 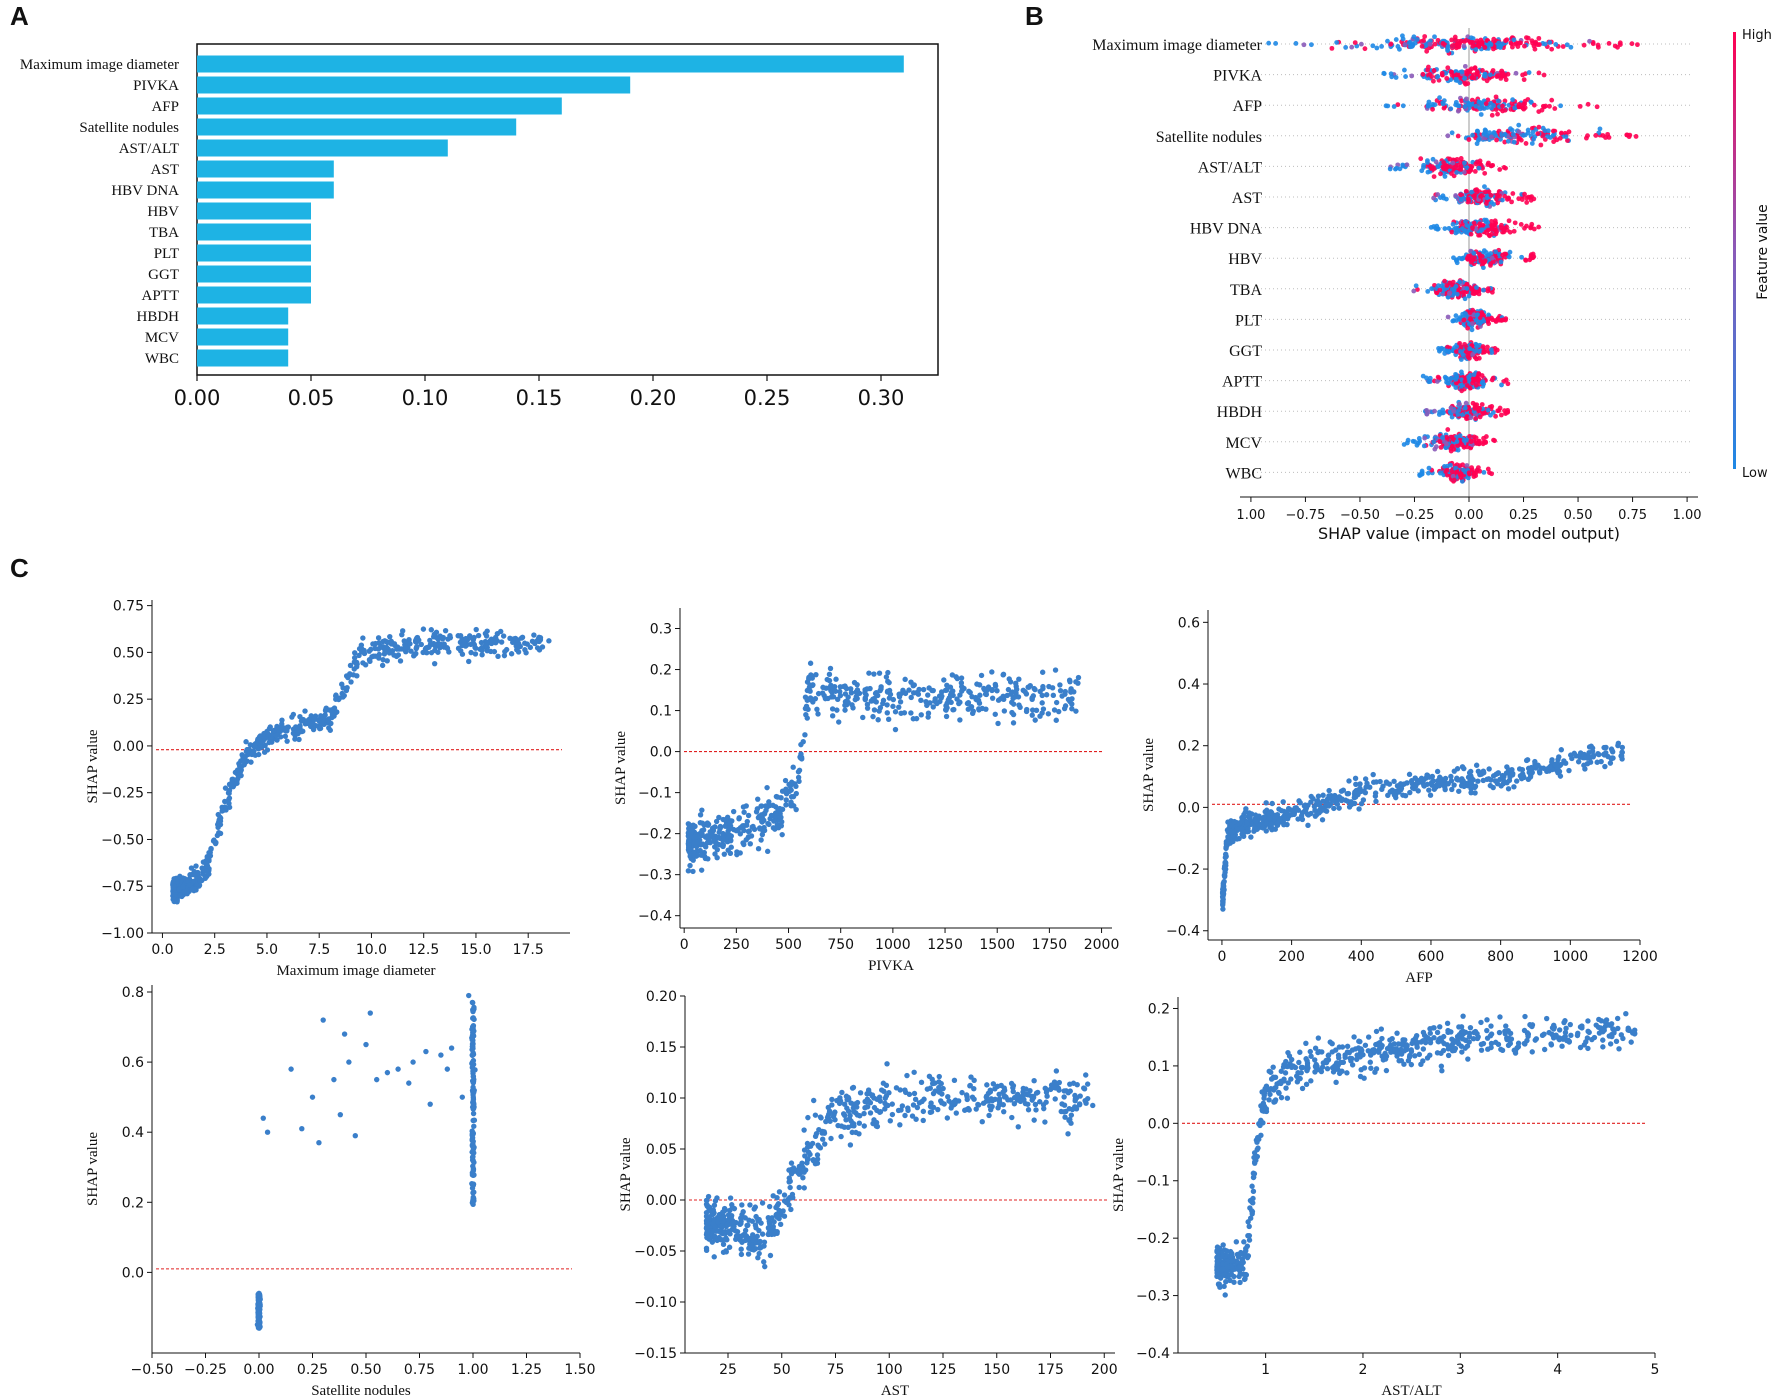 I want to click on y-tick-label: 0.8, so click(x=133, y=993).